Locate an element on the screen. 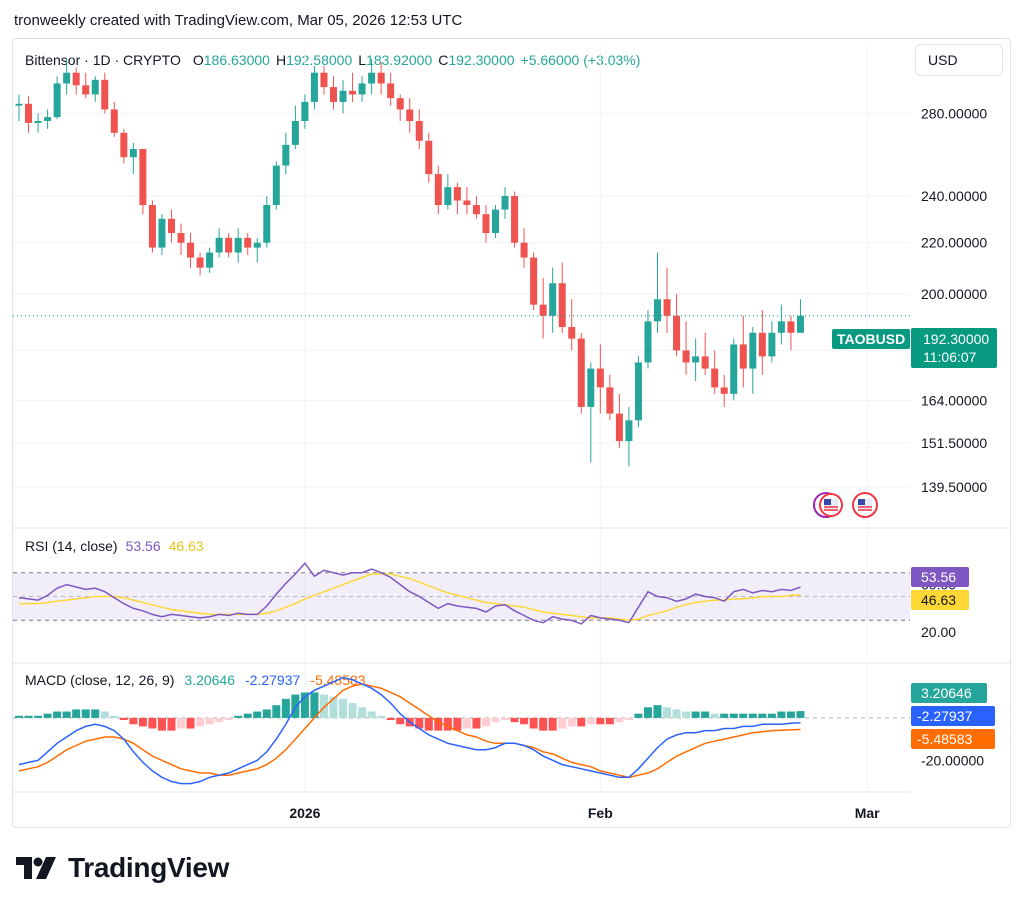 The width and height of the screenshot is (1024, 911). last-price-value: 192.30000 is located at coordinates (956, 339).